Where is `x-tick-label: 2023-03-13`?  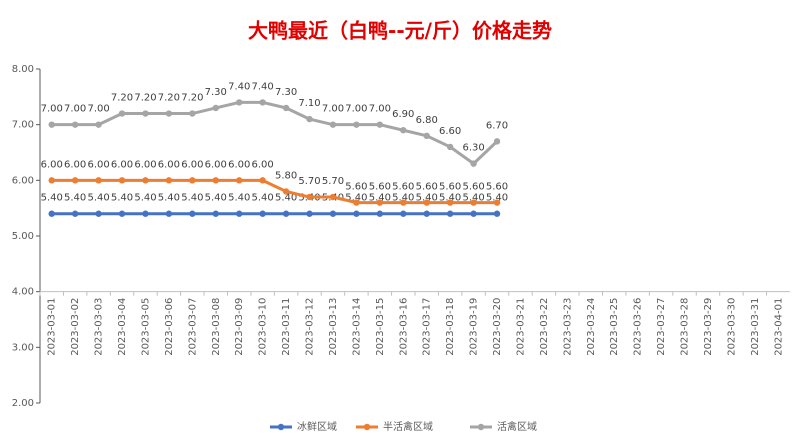
x-tick-label: 2023-03-13 is located at coordinates (333, 327).